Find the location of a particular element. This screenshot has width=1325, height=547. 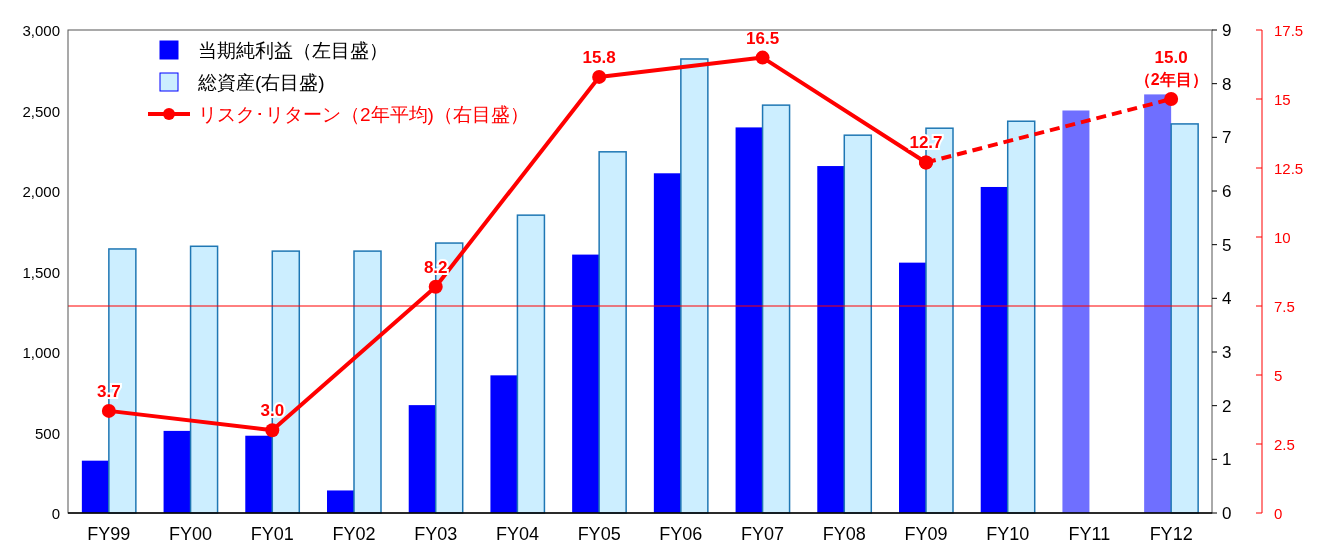

x-tick-label: FY04 is located at coordinates (517, 534).